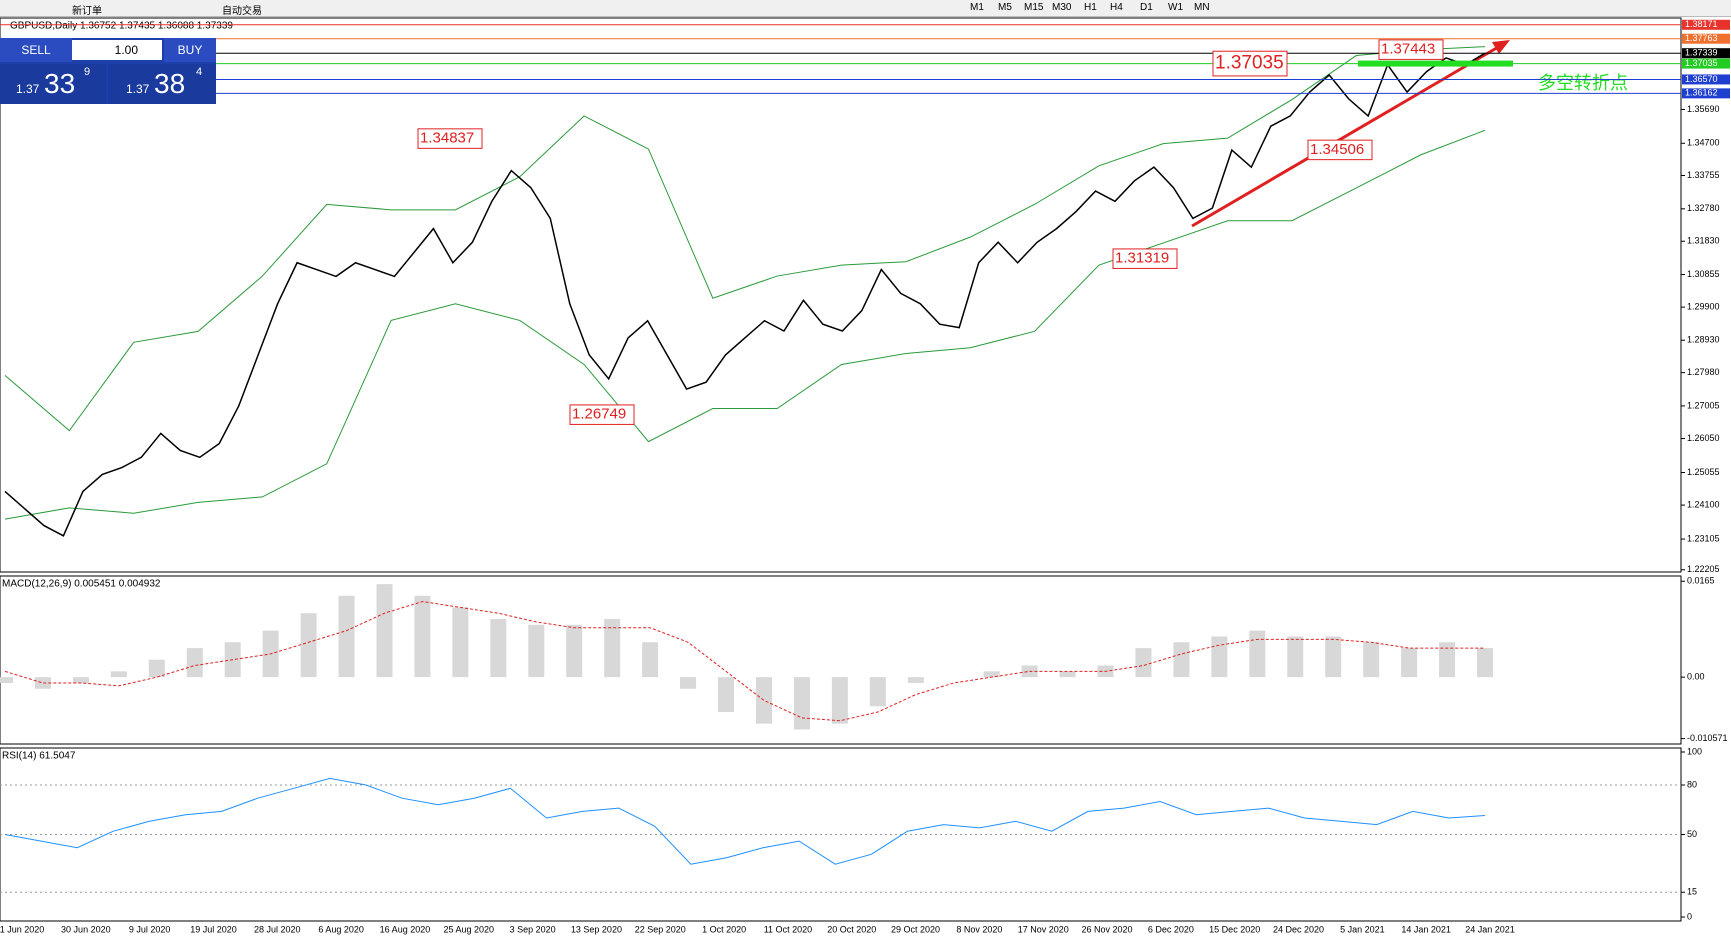  I want to click on date-label: 6 Aug 2020, so click(341, 929).